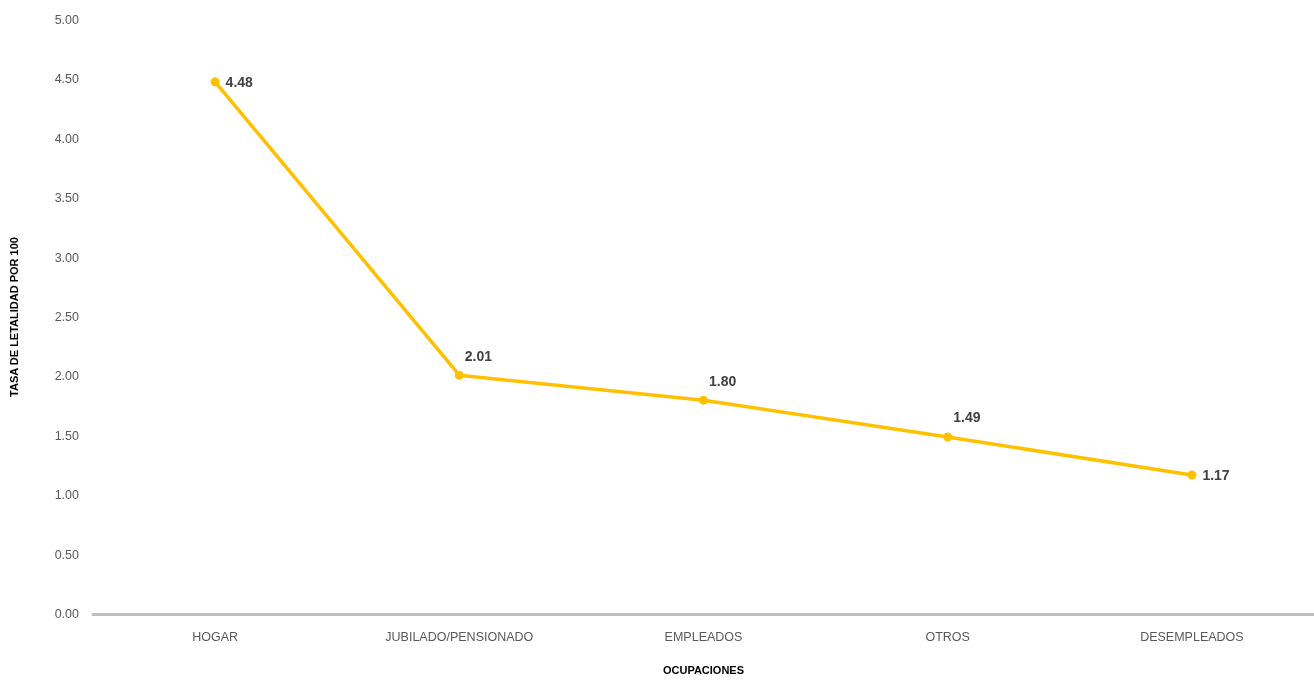  I want to click on y-tick-label: 5.00, so click(67, 20).